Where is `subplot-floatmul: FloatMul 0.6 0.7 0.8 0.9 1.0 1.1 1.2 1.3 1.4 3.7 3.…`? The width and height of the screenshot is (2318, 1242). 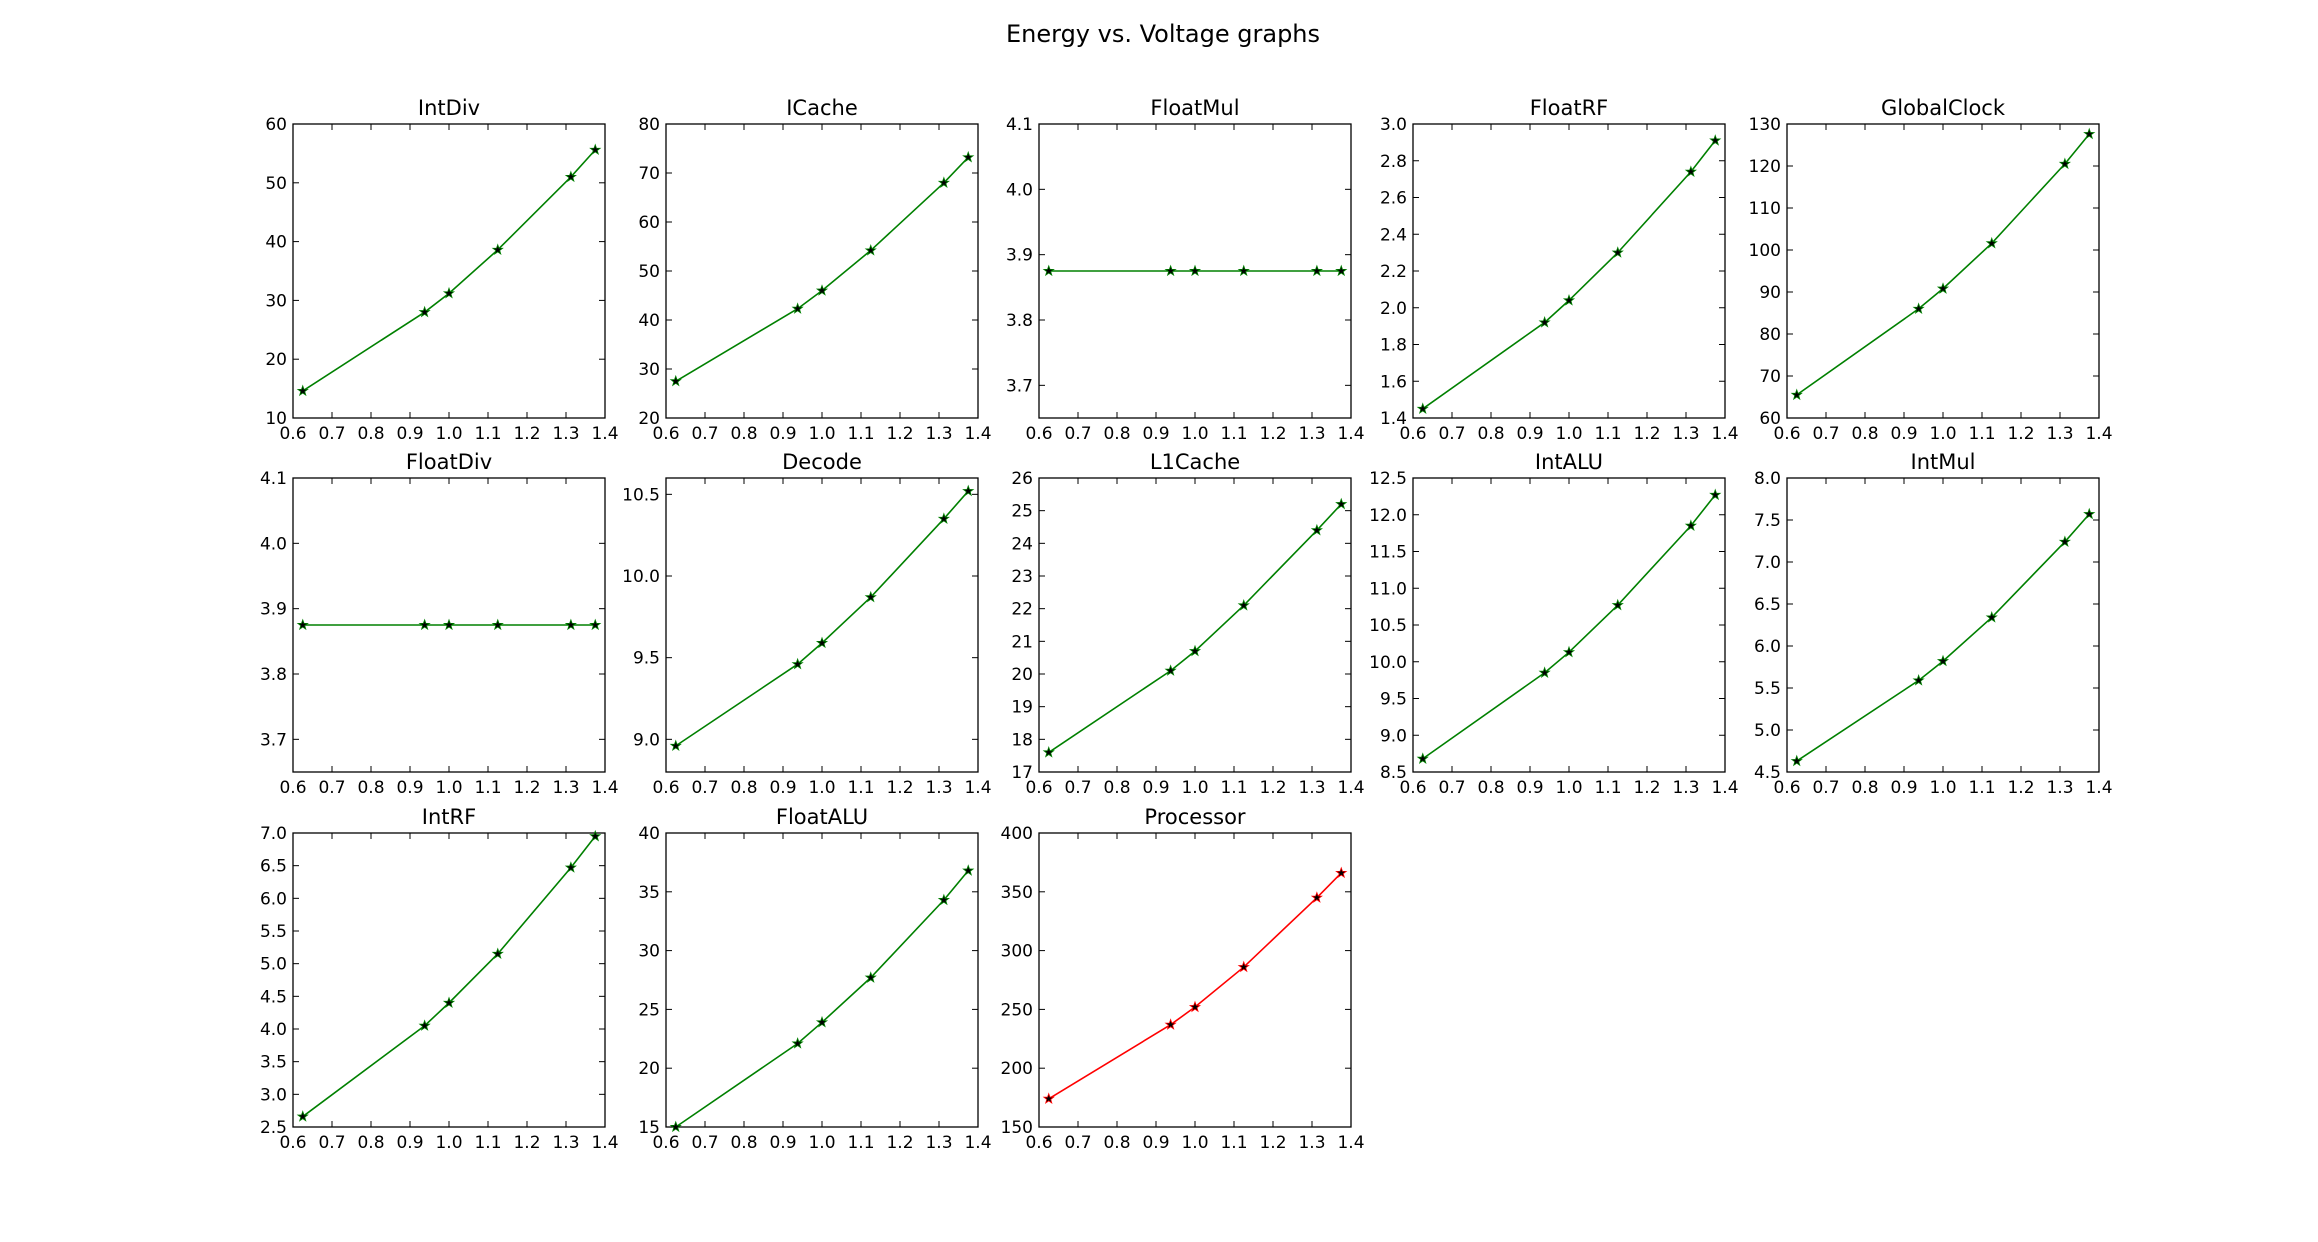
subplot-floatmul: FloatMul 0.6 0.7 0.8 0.9 1.0 1.1 1.2 1.3 1.4 3.7 3.… is located at coordinates (1185, 270).